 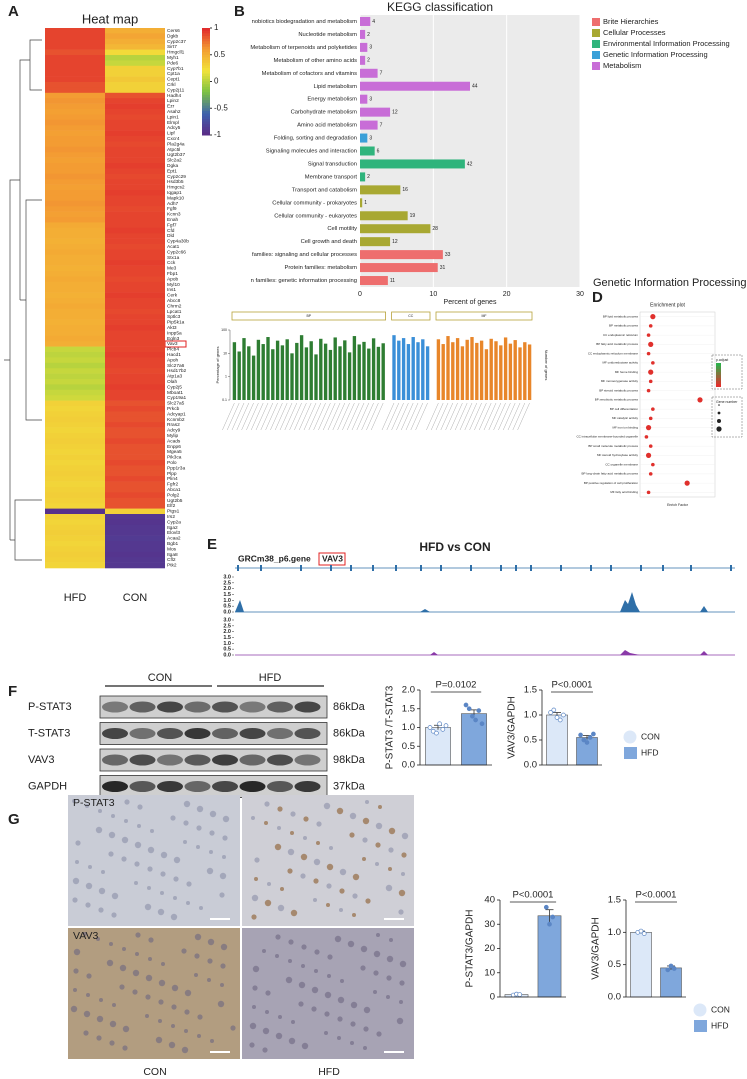 What do you see at coordinates (530, 690) in the screenshot?
I see `y-tick-label: 1.5` at bounding box center [530, 690].